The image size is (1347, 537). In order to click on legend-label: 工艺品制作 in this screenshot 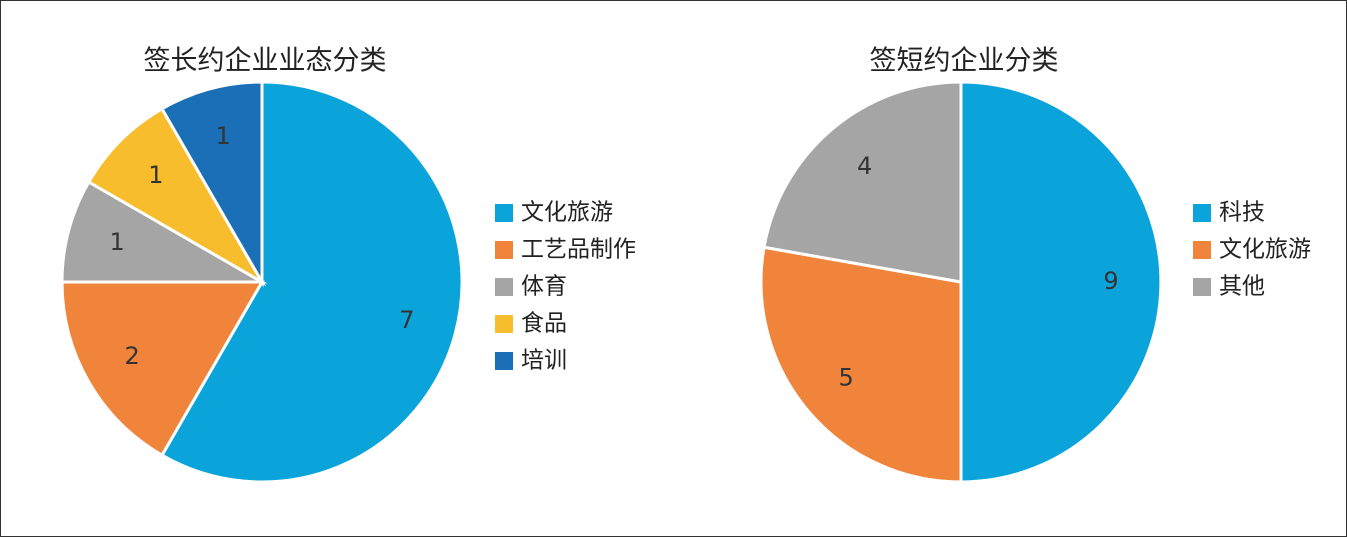, I will do `click(578, 250)`.